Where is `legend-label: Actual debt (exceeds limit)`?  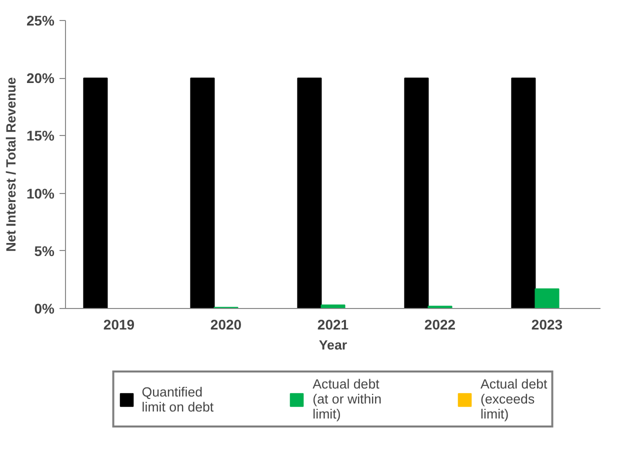 legend-label: Actual debt (exceeds limit) is located at coordinates (514, 399).